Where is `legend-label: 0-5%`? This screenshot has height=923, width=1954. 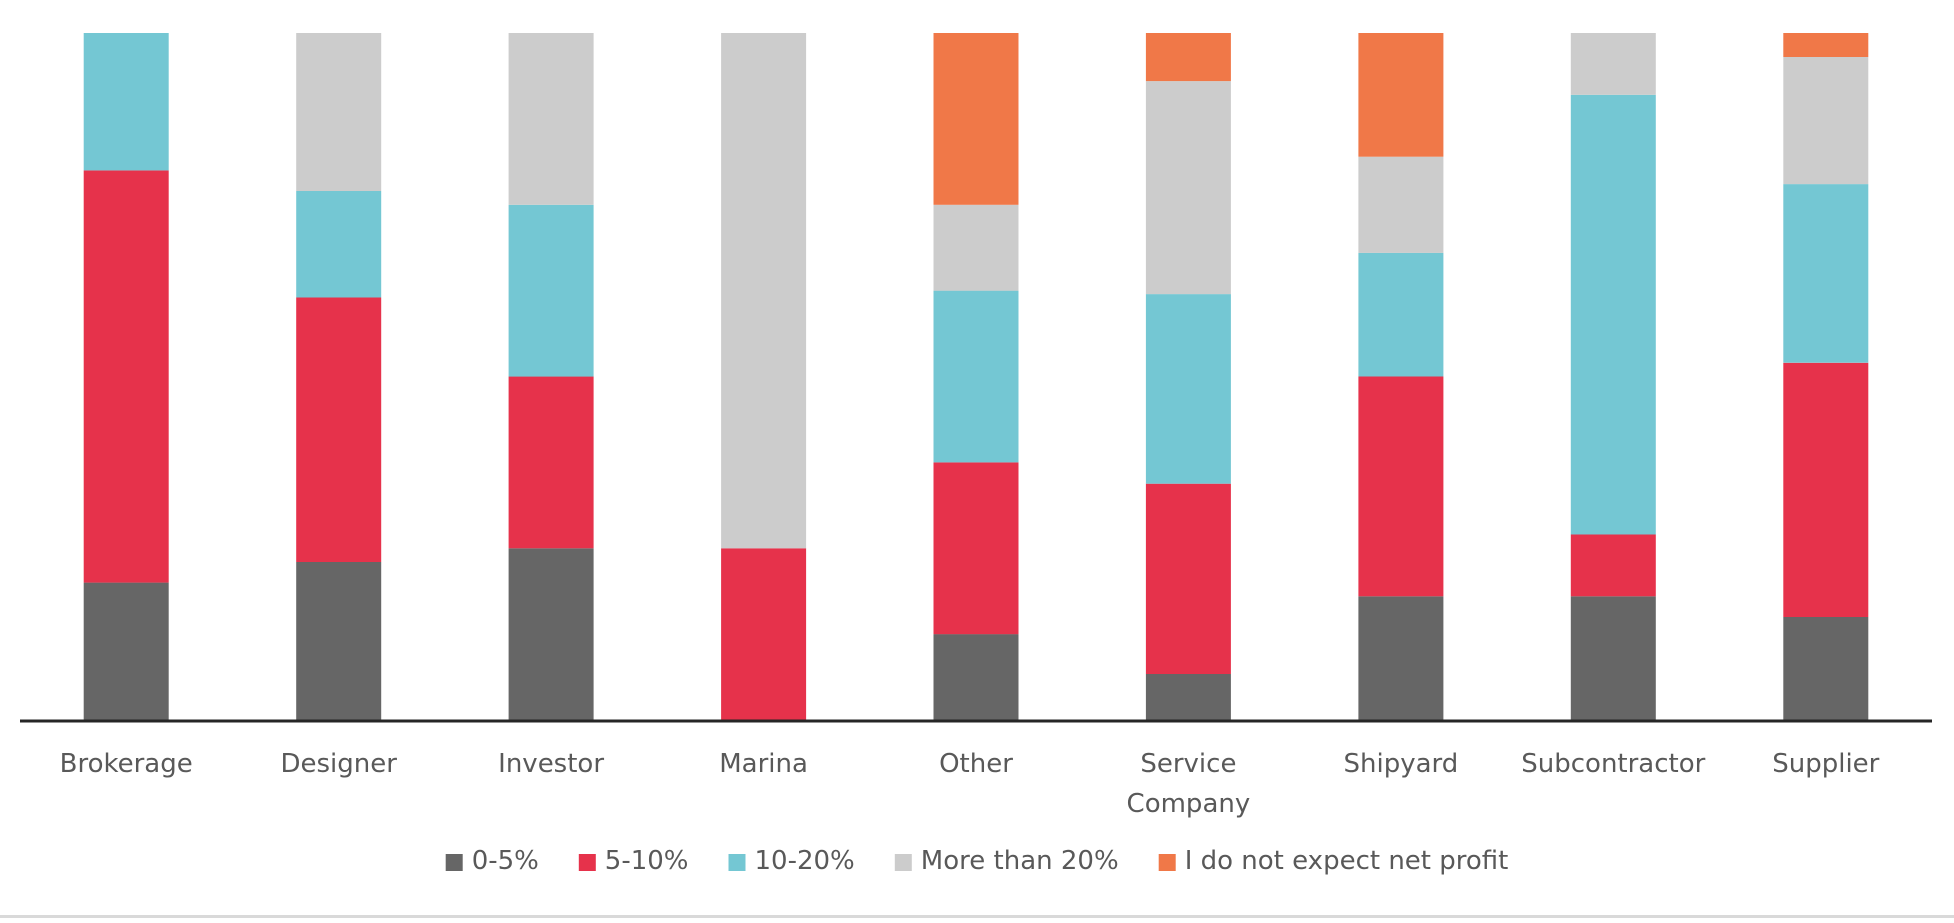 legend-label: 0-5% is located at coordinates (505, 861).